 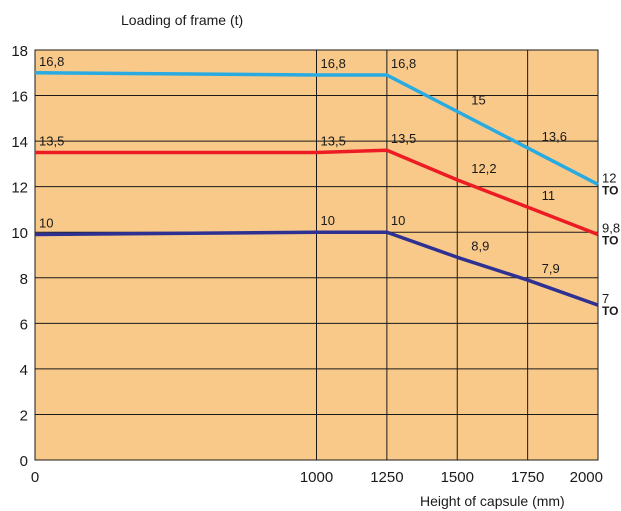 What do you see at coordinates (480, 245) in the screenshot?
I see `data-label: 8,9` at bounding box center [480, 245].